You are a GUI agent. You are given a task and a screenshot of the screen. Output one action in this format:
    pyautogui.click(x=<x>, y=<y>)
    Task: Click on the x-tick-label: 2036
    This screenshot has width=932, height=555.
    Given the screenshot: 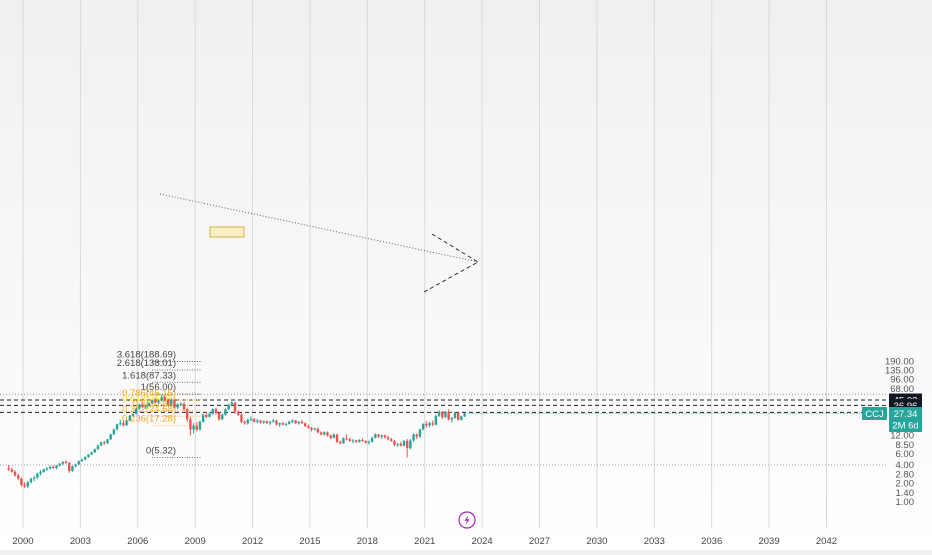 What is the action you would take?
    pyautogui.click(x=711, y=541)
    